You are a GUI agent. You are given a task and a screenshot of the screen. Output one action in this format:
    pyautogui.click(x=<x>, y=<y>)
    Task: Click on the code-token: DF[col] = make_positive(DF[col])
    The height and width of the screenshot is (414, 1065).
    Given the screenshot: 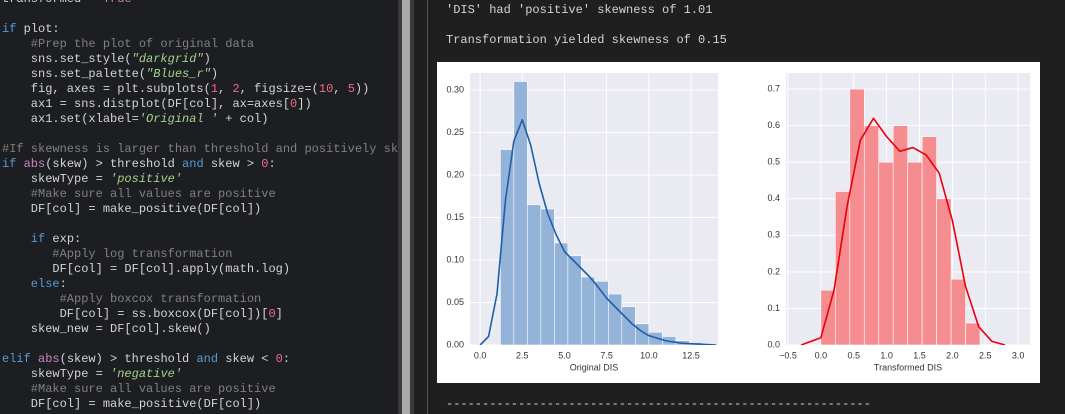 What is the action you would take?
    pyautogui.click(x=132, y=209)
    